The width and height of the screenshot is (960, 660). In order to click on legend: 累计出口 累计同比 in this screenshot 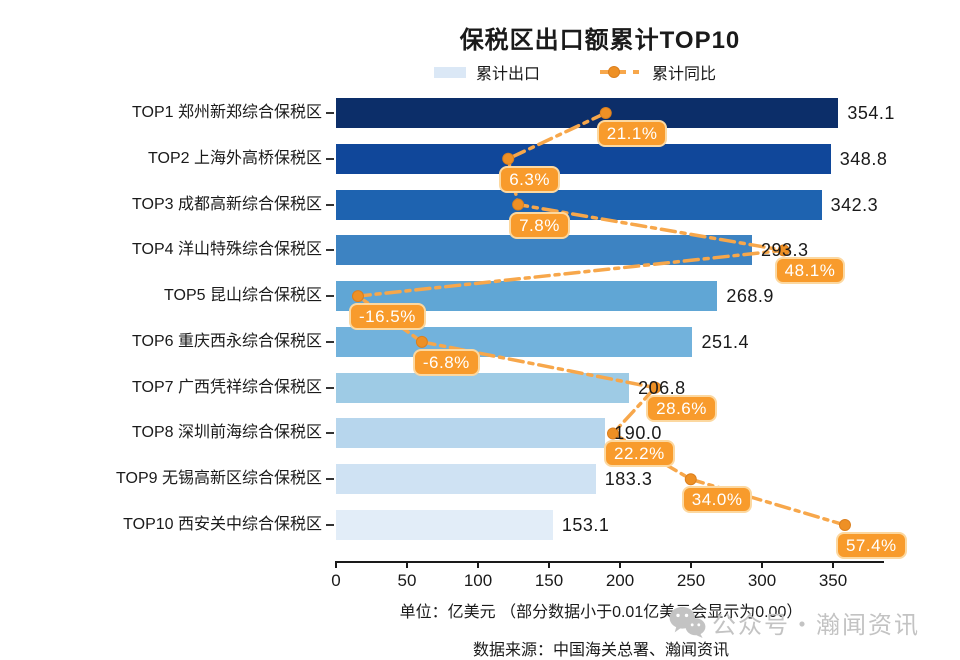, I will do `click(575, 72)`.